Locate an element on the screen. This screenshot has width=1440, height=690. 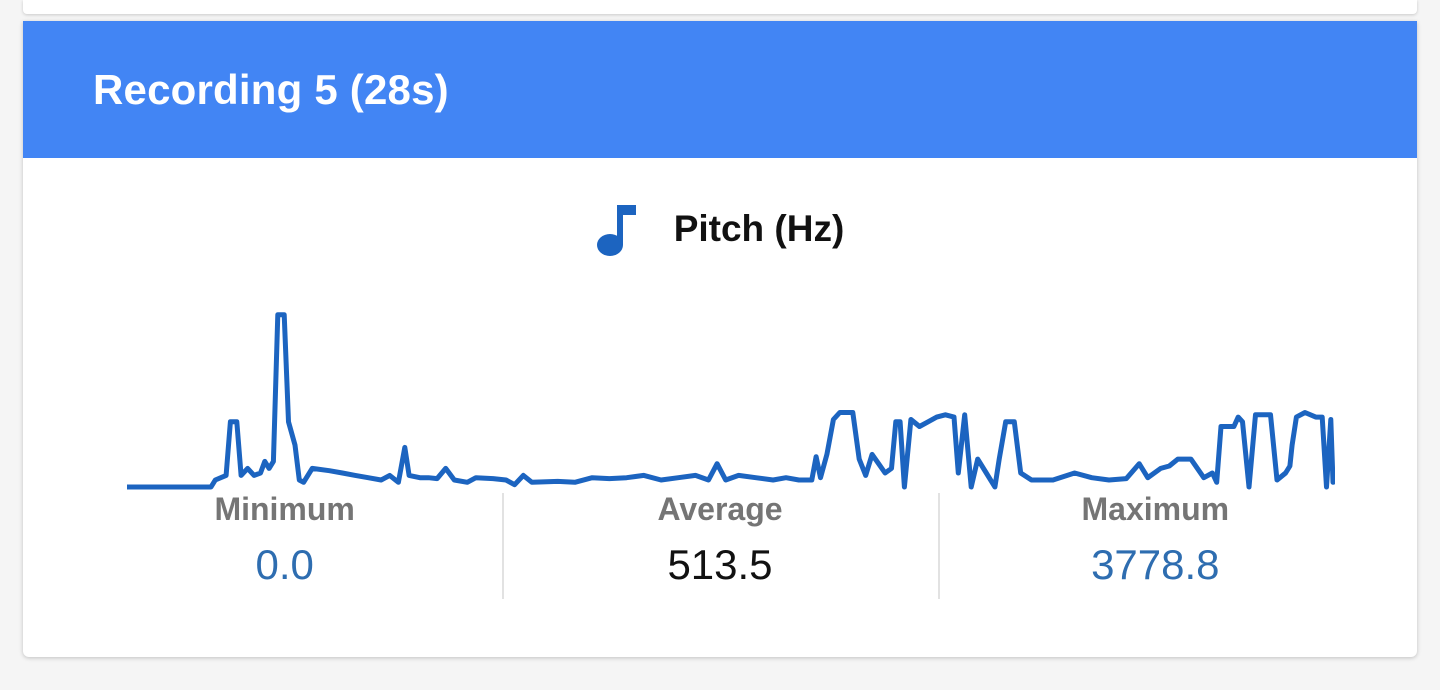
previous-card-edge is located at coordinates (720, 7).